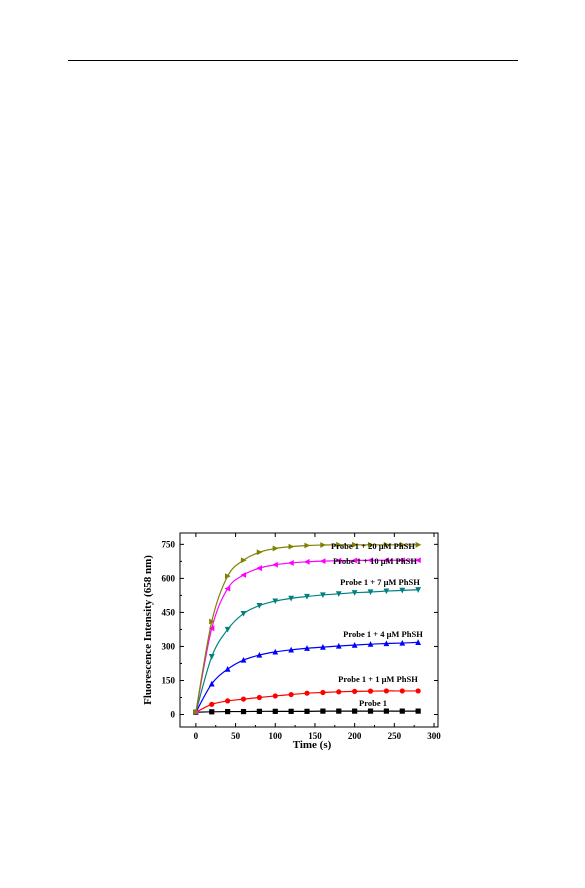  Describe the element at coordinates (355, 736) in the screenshot. I see `x-tick-label: 200` at that location.